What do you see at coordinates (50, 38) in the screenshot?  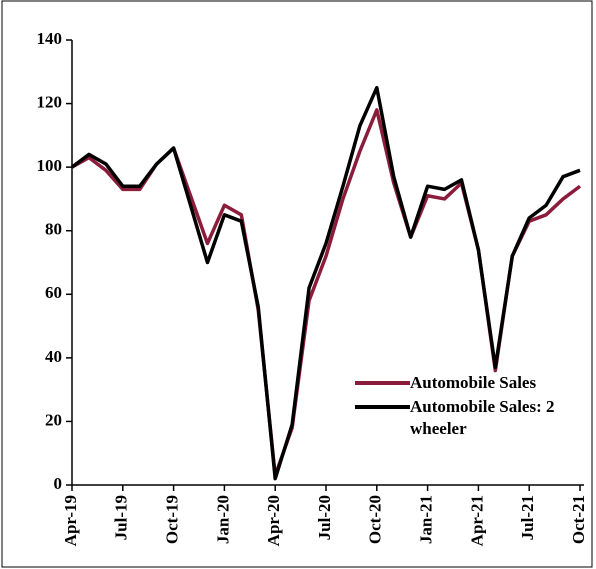 I see `y-tick-label: 140` at bounding box center [50, 38].